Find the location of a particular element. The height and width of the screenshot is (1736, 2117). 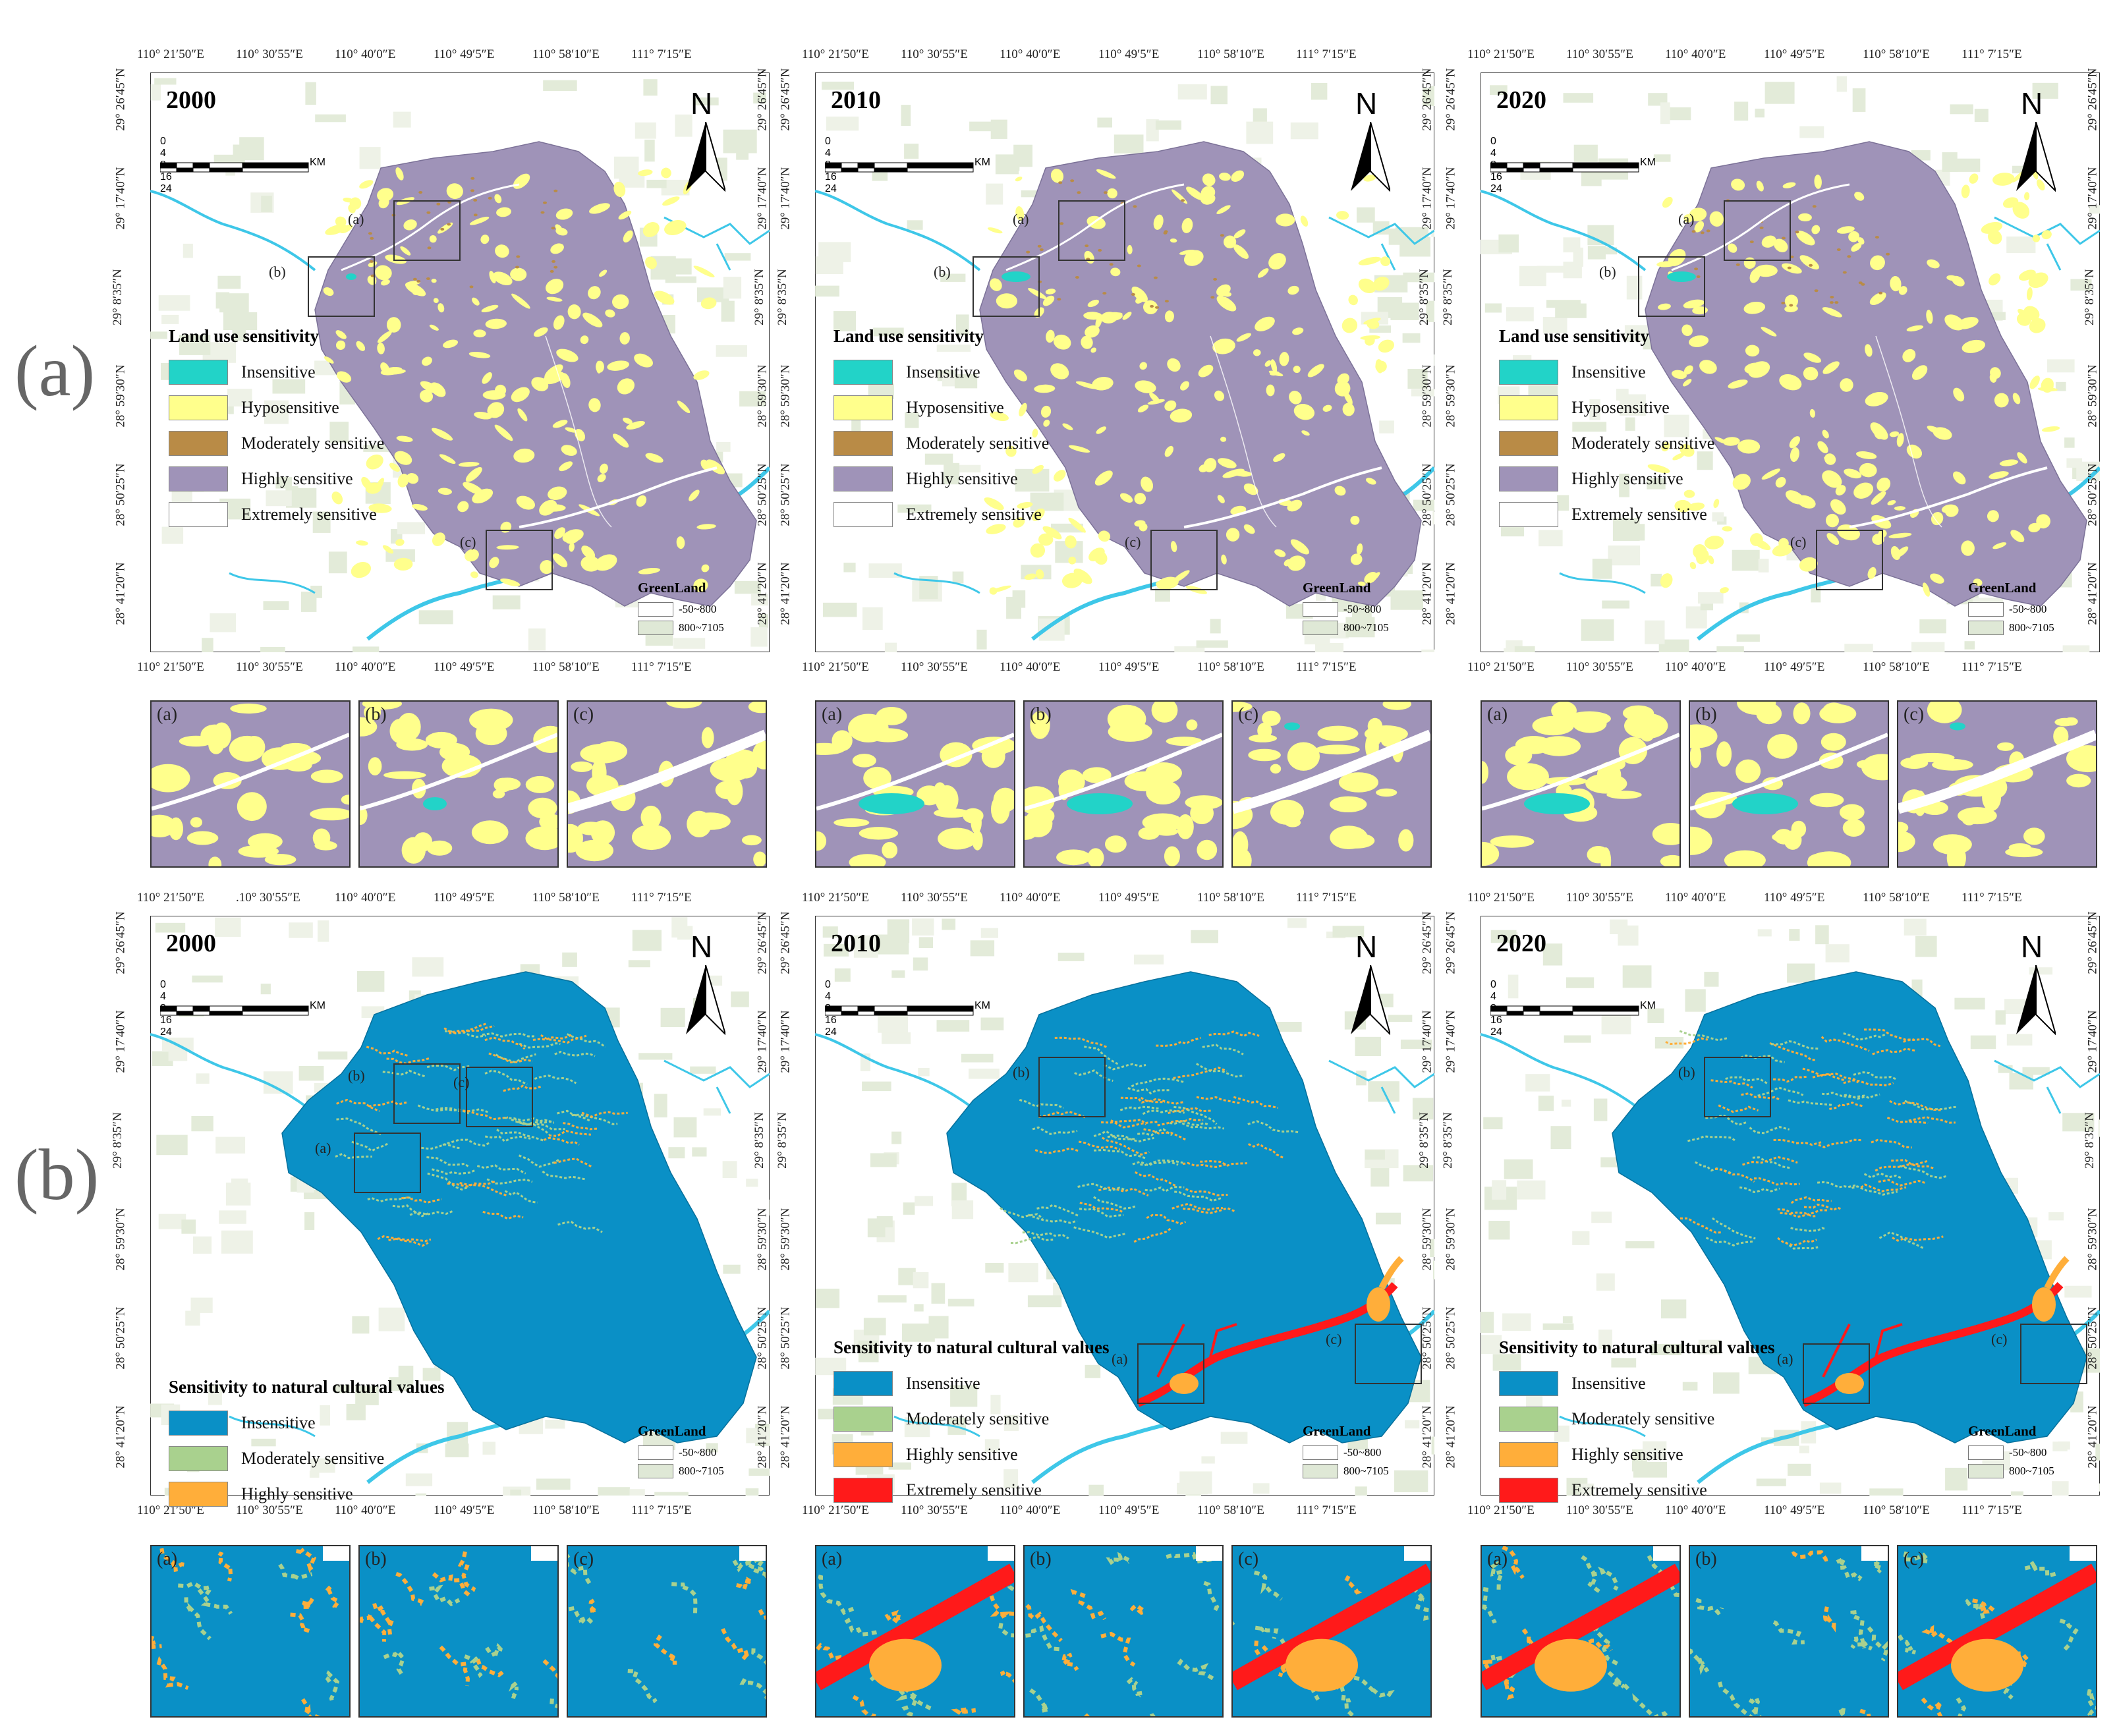

bottom-tick-label: 111° 7′15″E is located at coordinates (661, 667).